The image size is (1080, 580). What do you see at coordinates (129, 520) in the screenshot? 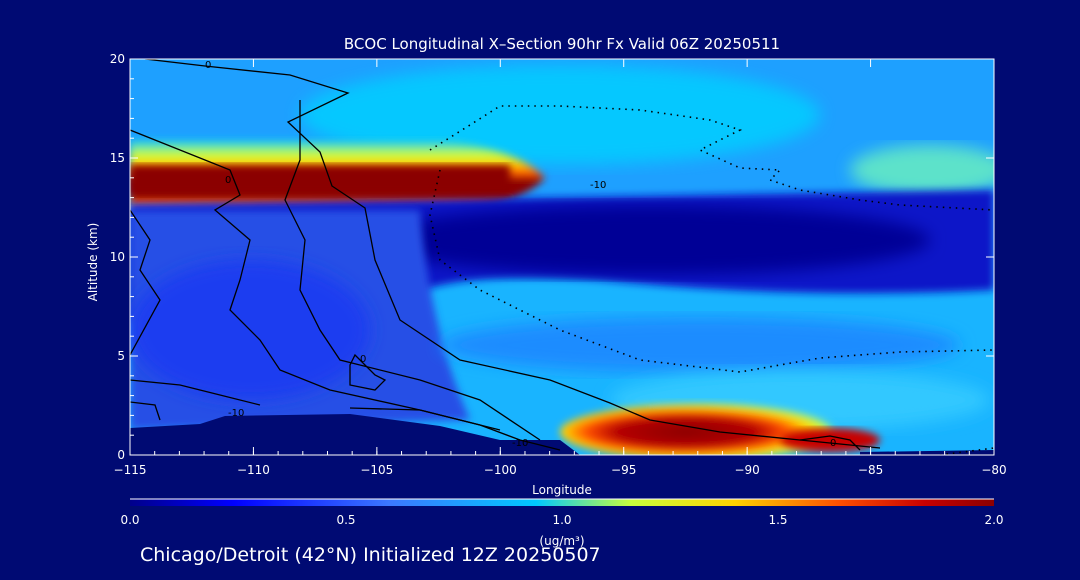
I see `colorbar-tick-label: 0.0` at bounding box center [129, 520].